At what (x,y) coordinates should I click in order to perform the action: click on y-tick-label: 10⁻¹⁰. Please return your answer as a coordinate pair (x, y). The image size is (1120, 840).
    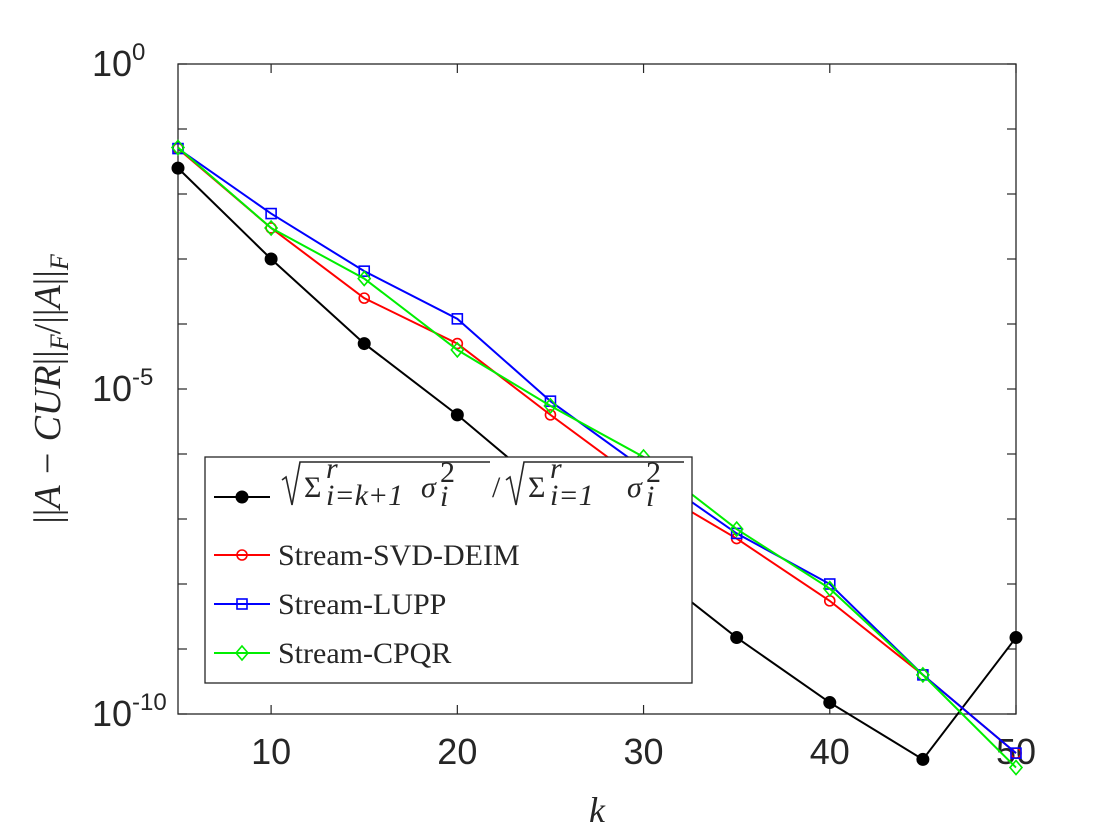
    Looking at the image, I should click on (129, 711).